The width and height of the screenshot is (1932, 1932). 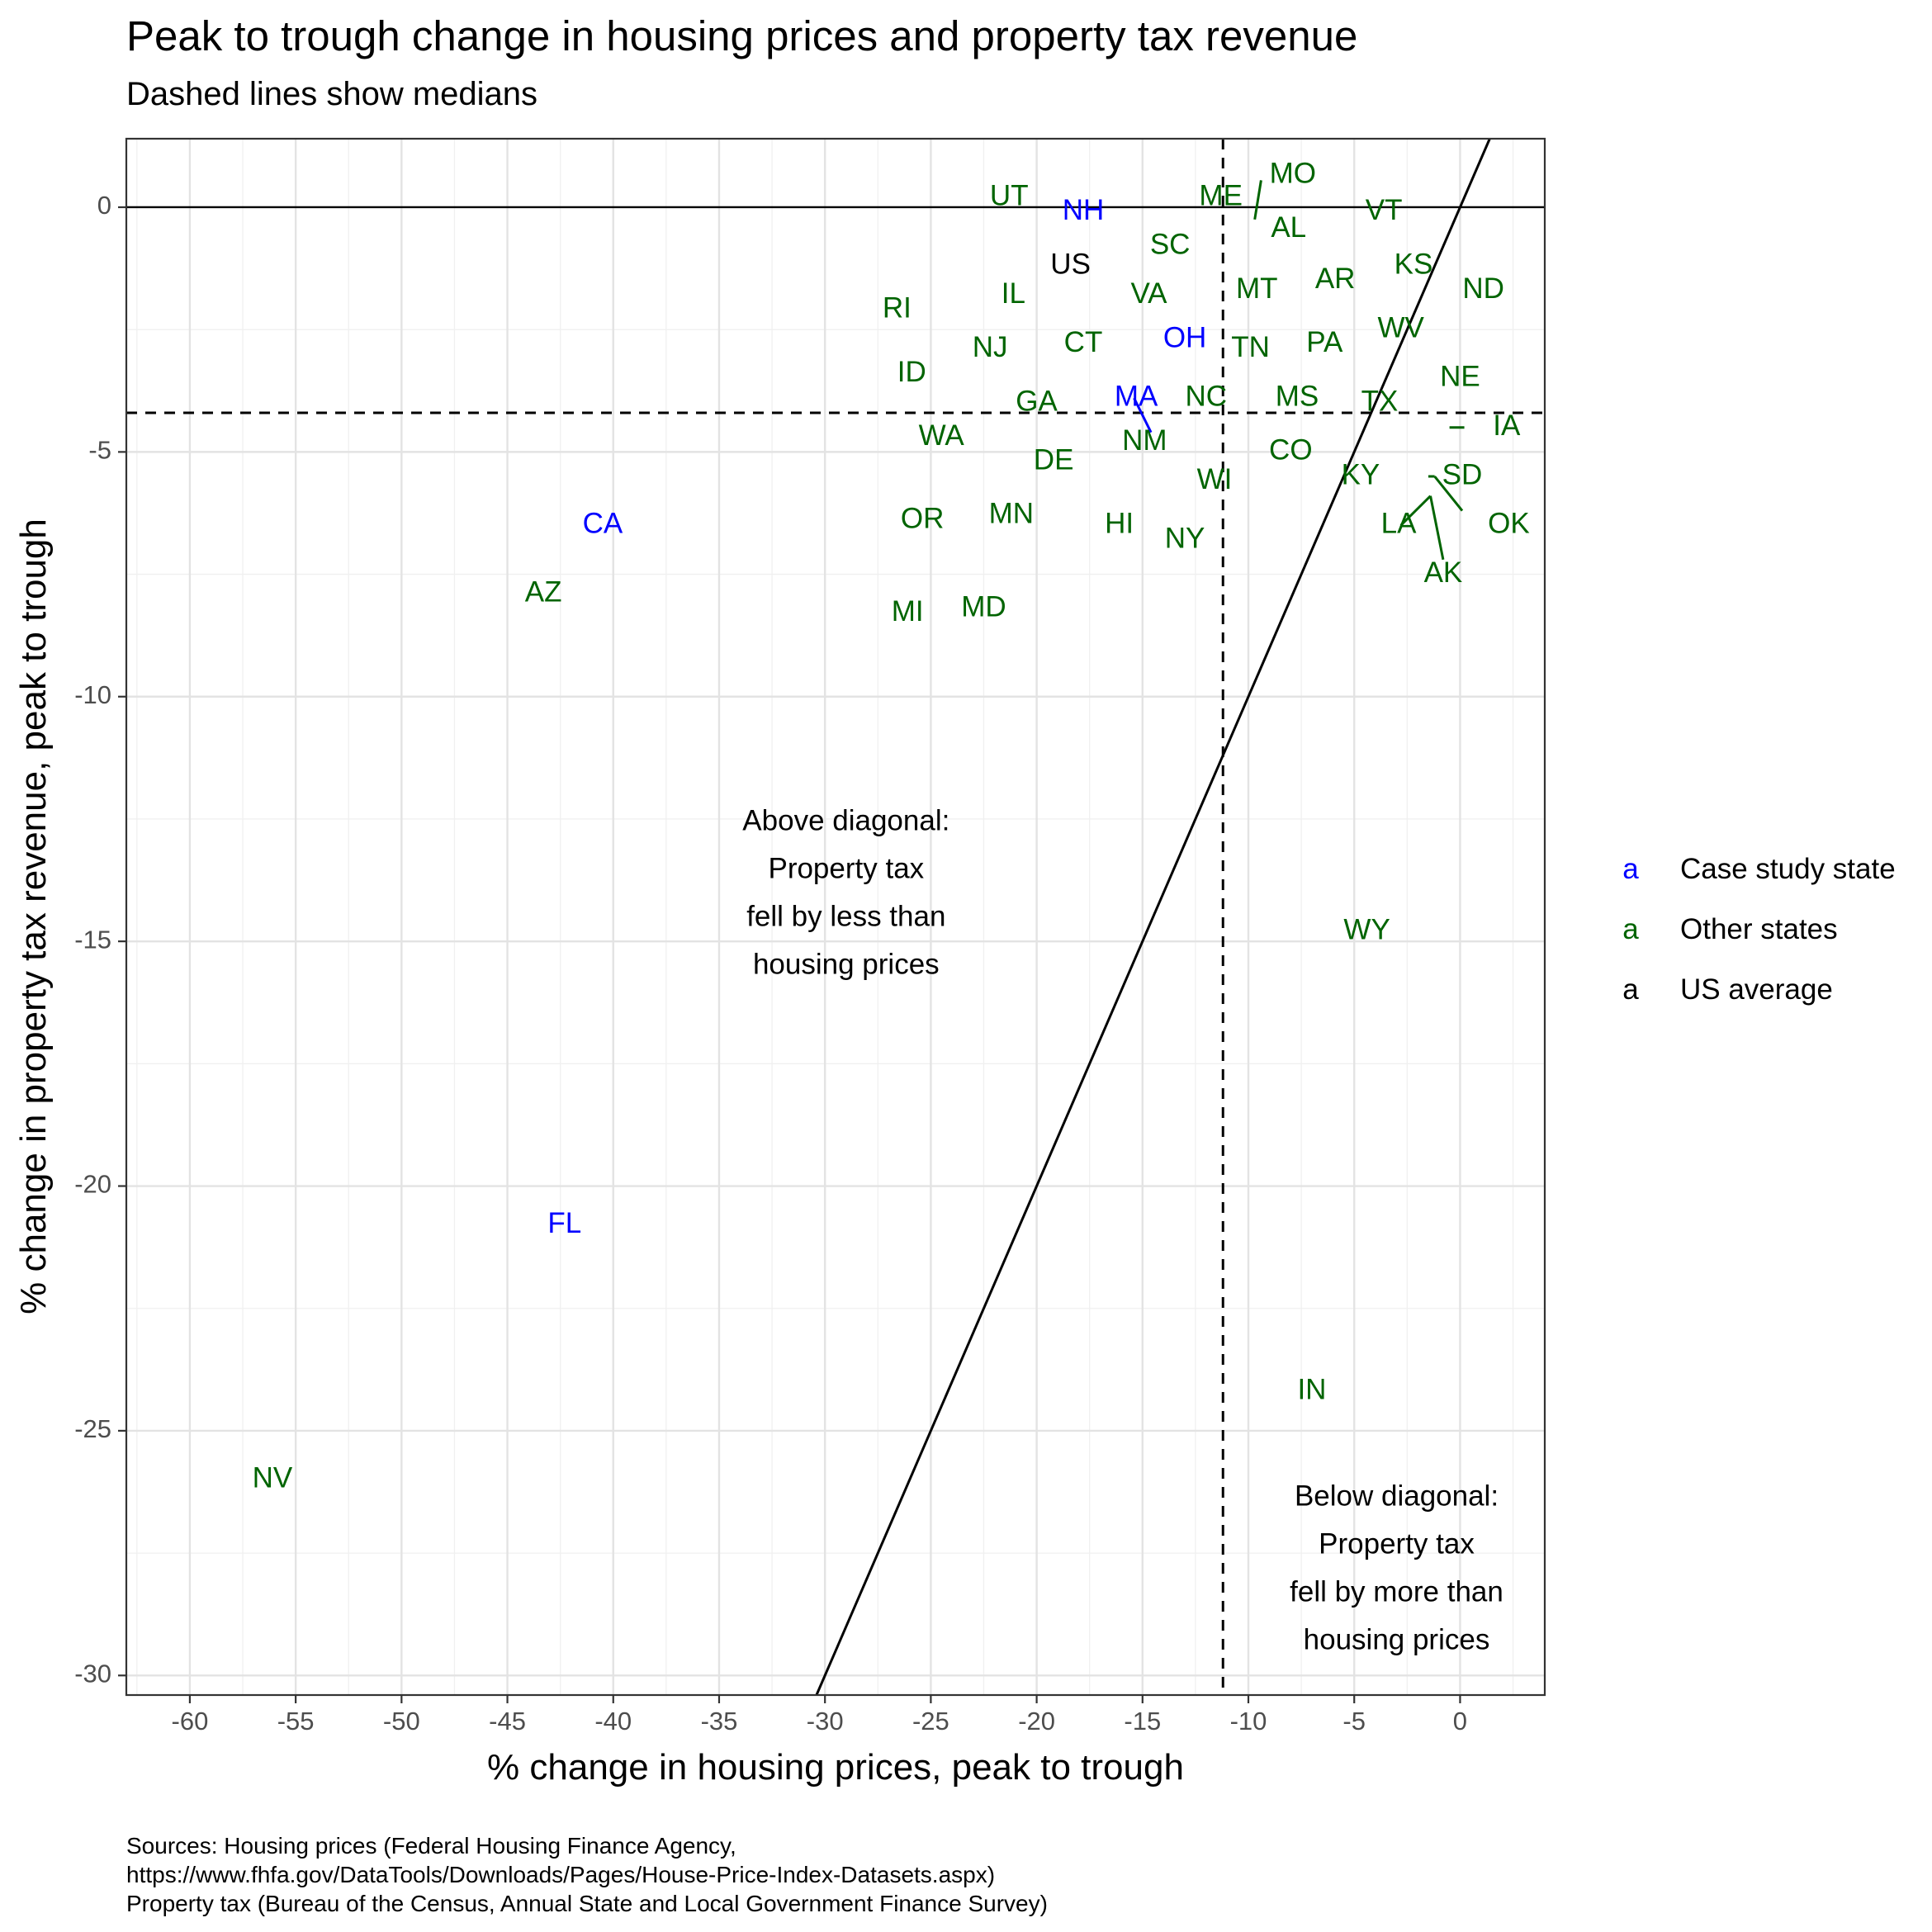 I want to click on x-tick-label: -25, so click(x=930, y=1721).